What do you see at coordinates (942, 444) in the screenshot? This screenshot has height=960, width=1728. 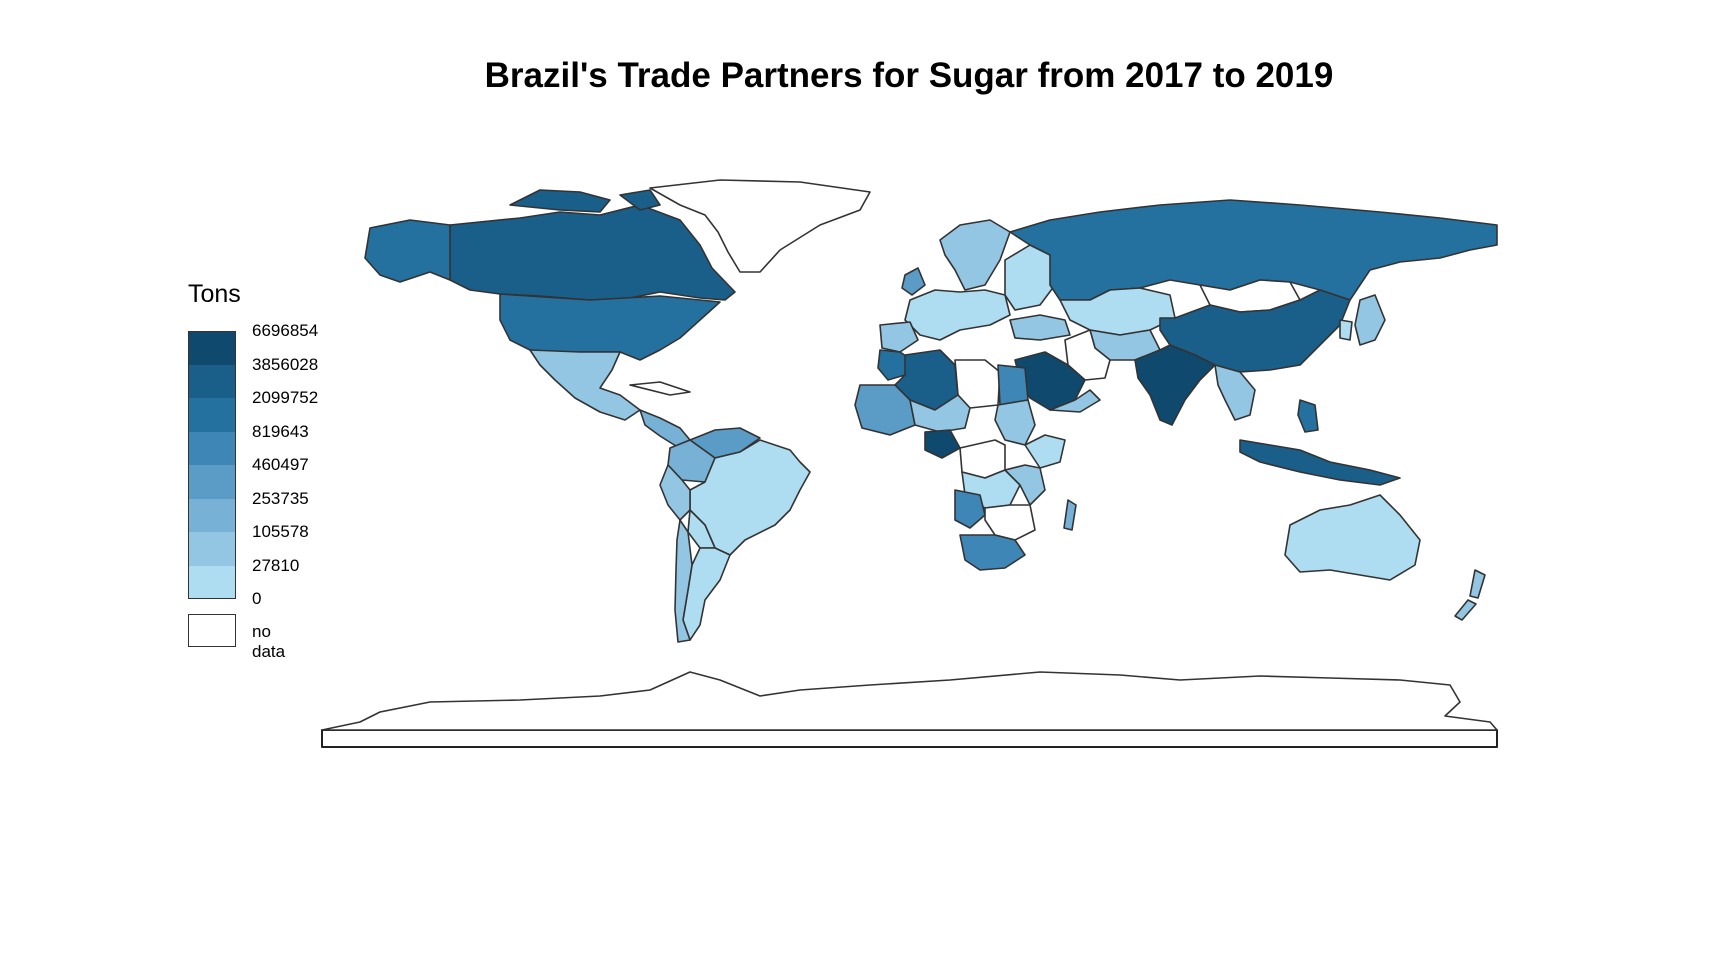 I see `nigeria` at bounding box center [942, 444].